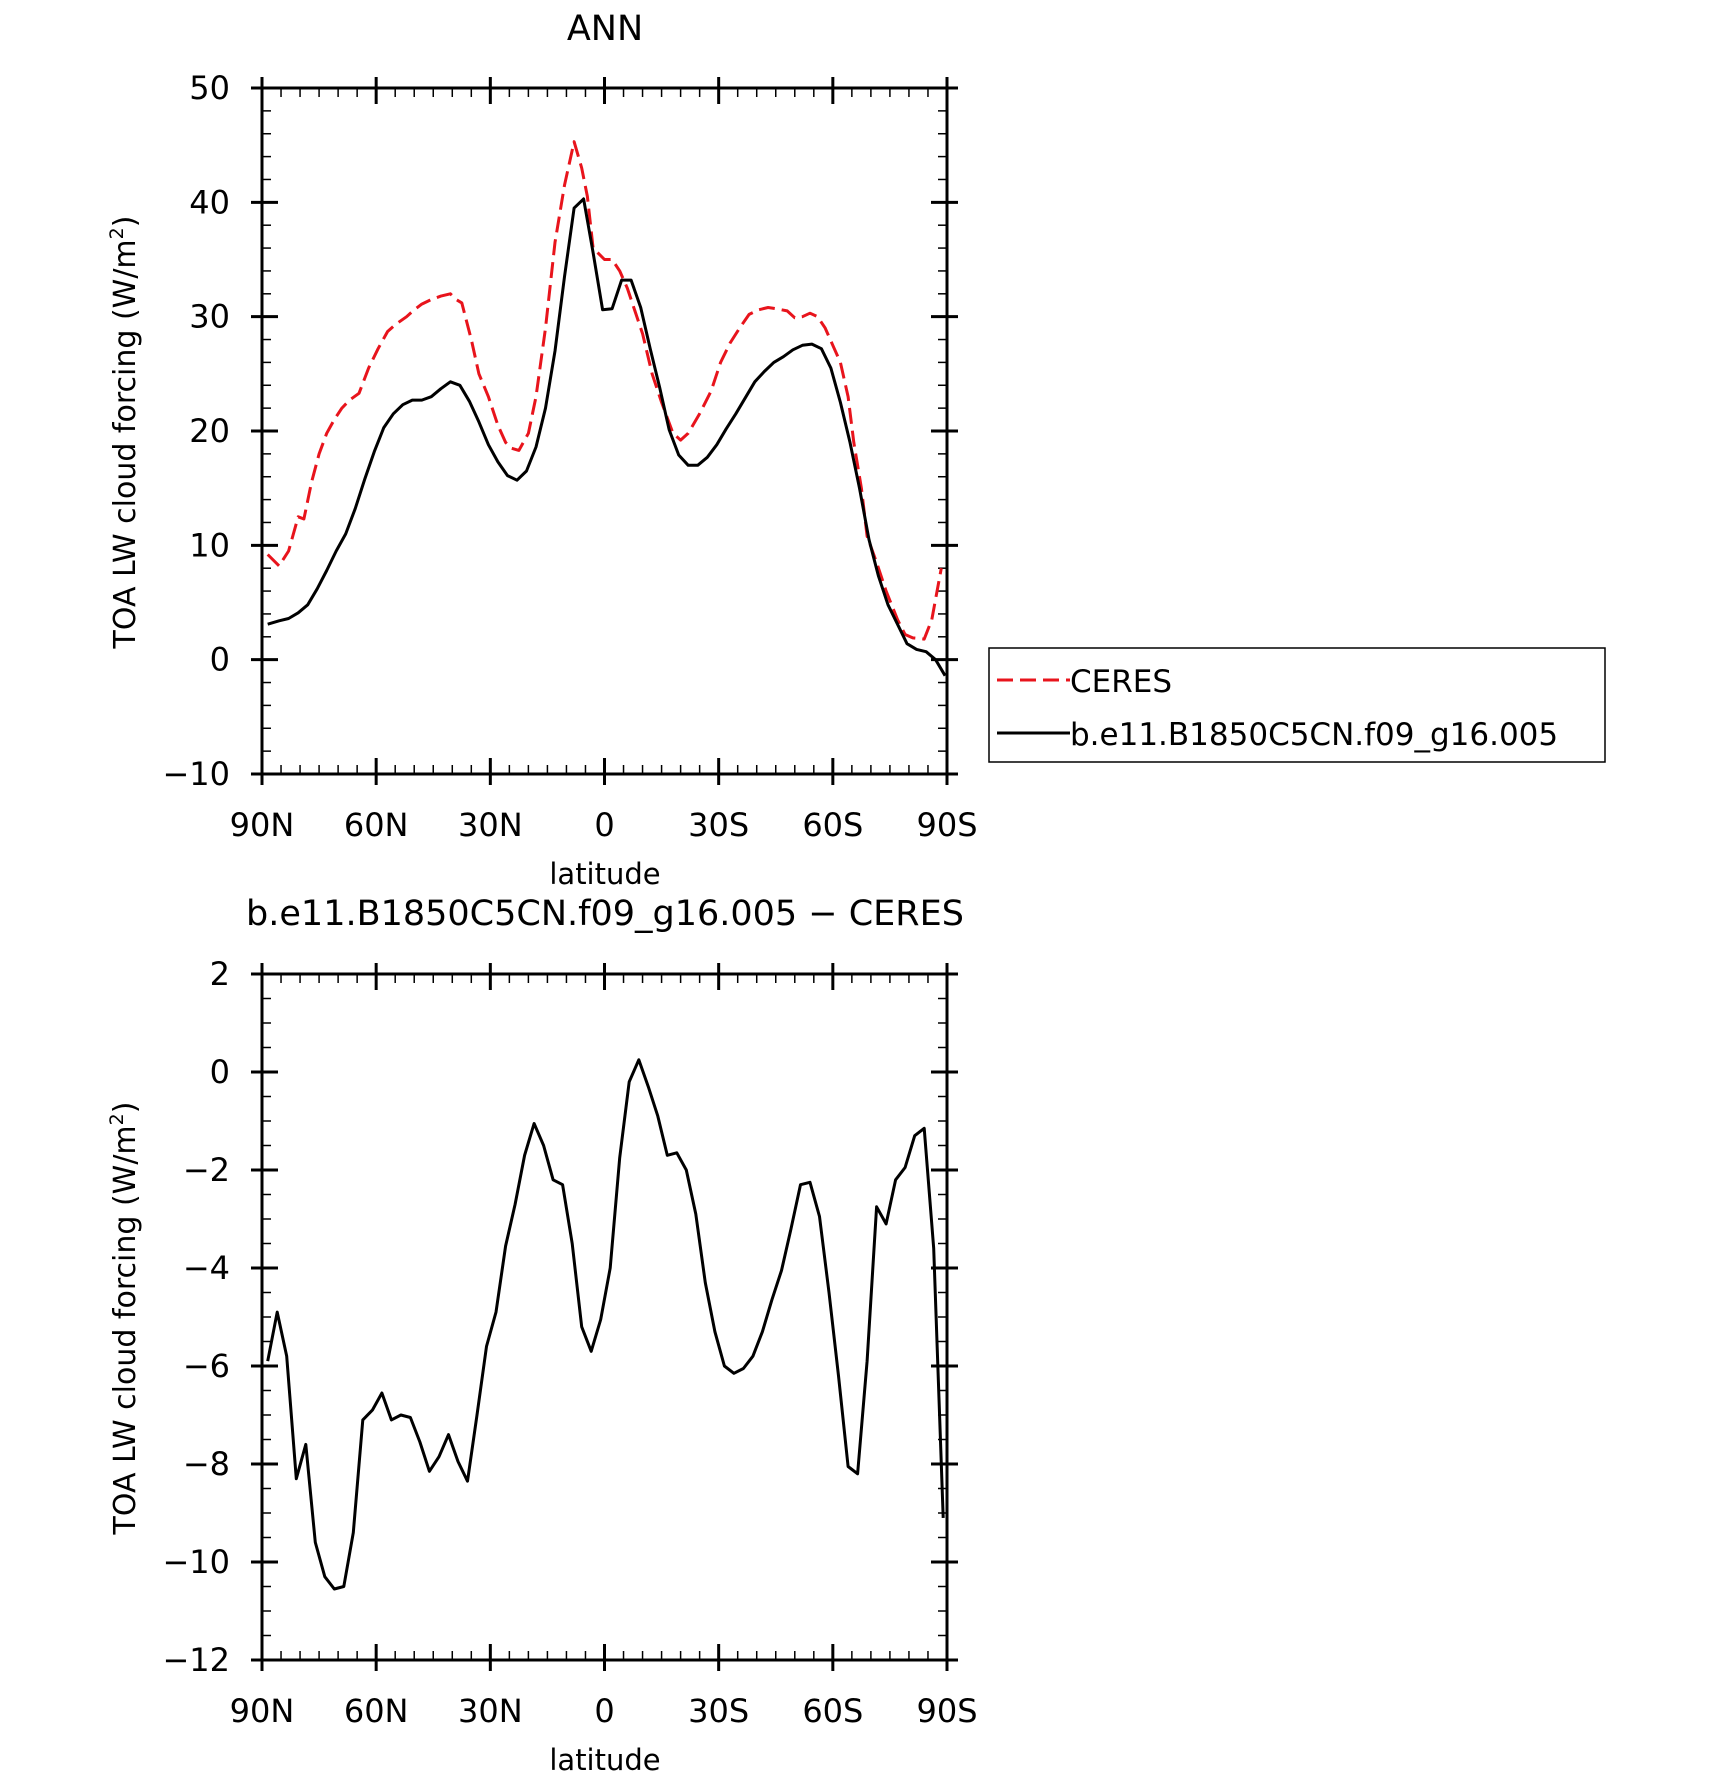  Describe the element at coordinates (117, 233) in the screenshot. I see `top-y-axis-label-sup: 2` at that location.